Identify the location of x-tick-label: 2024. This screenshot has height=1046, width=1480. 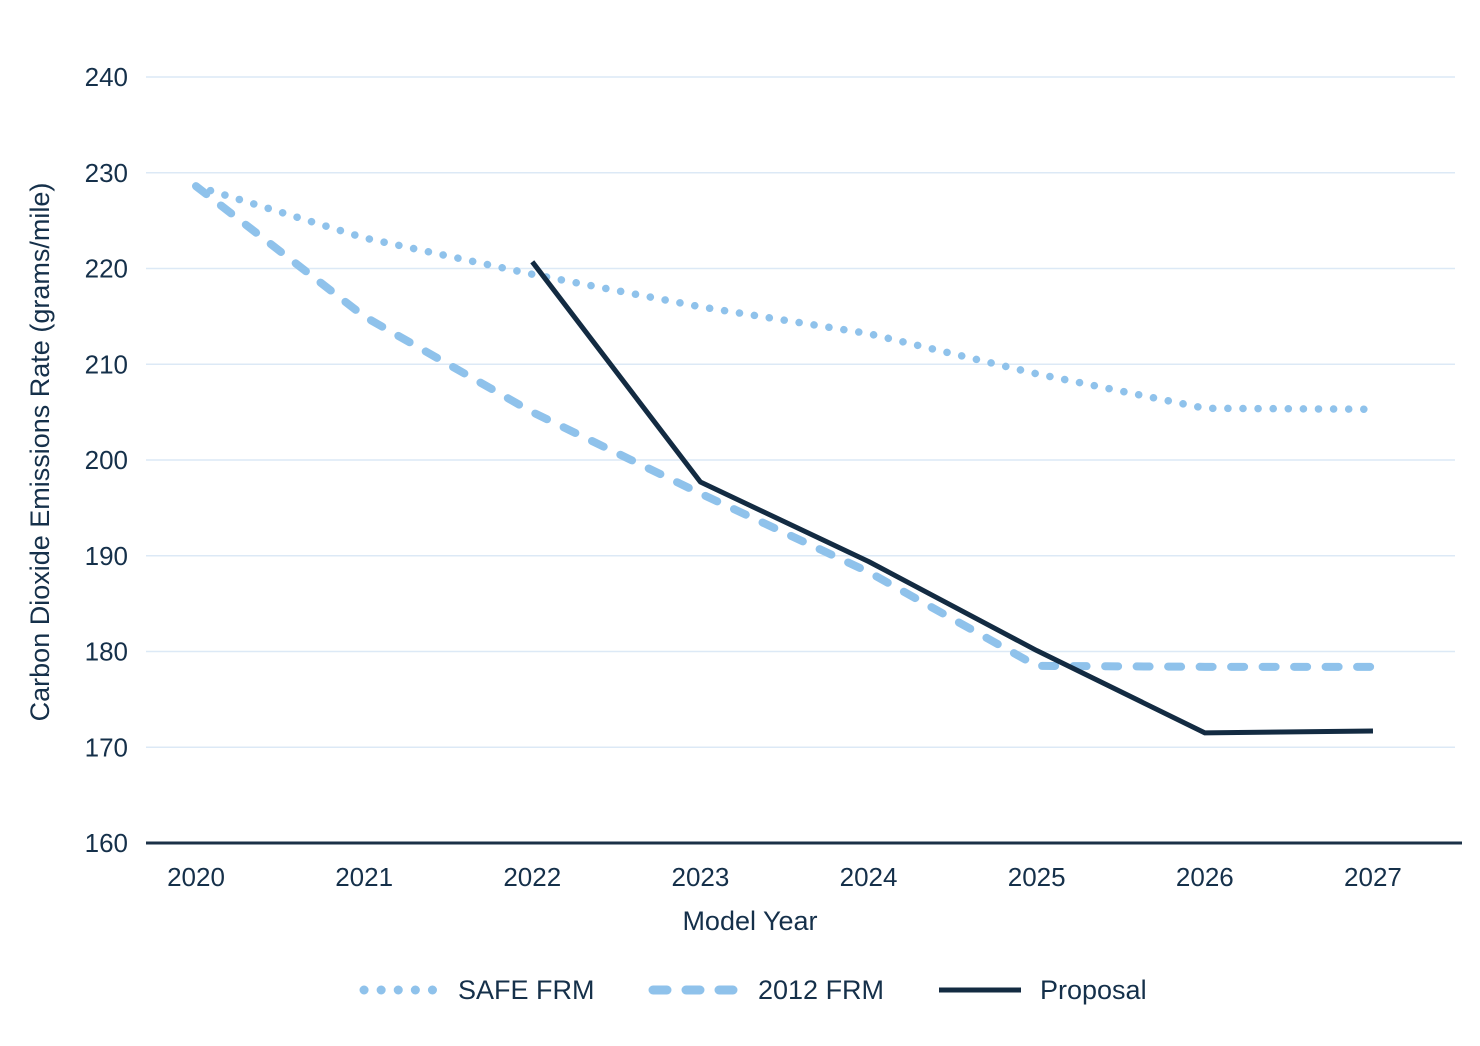
(869, 877).